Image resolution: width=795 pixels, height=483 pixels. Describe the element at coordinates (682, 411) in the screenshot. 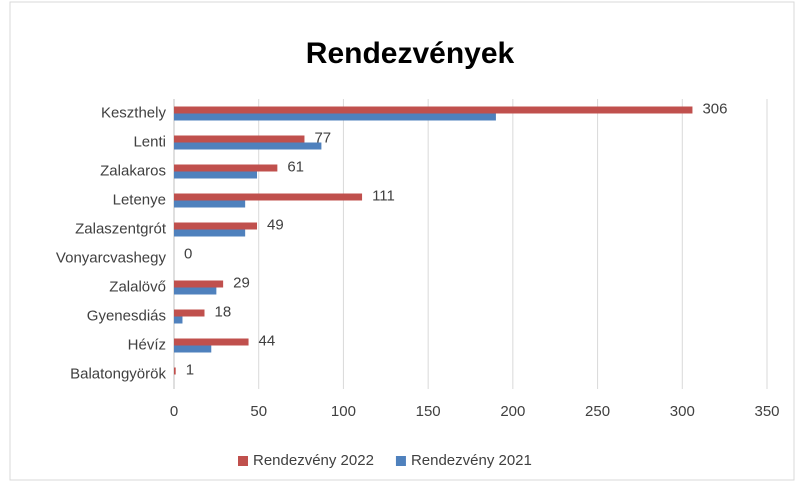

I see `x-tick-label: 300` at that location.